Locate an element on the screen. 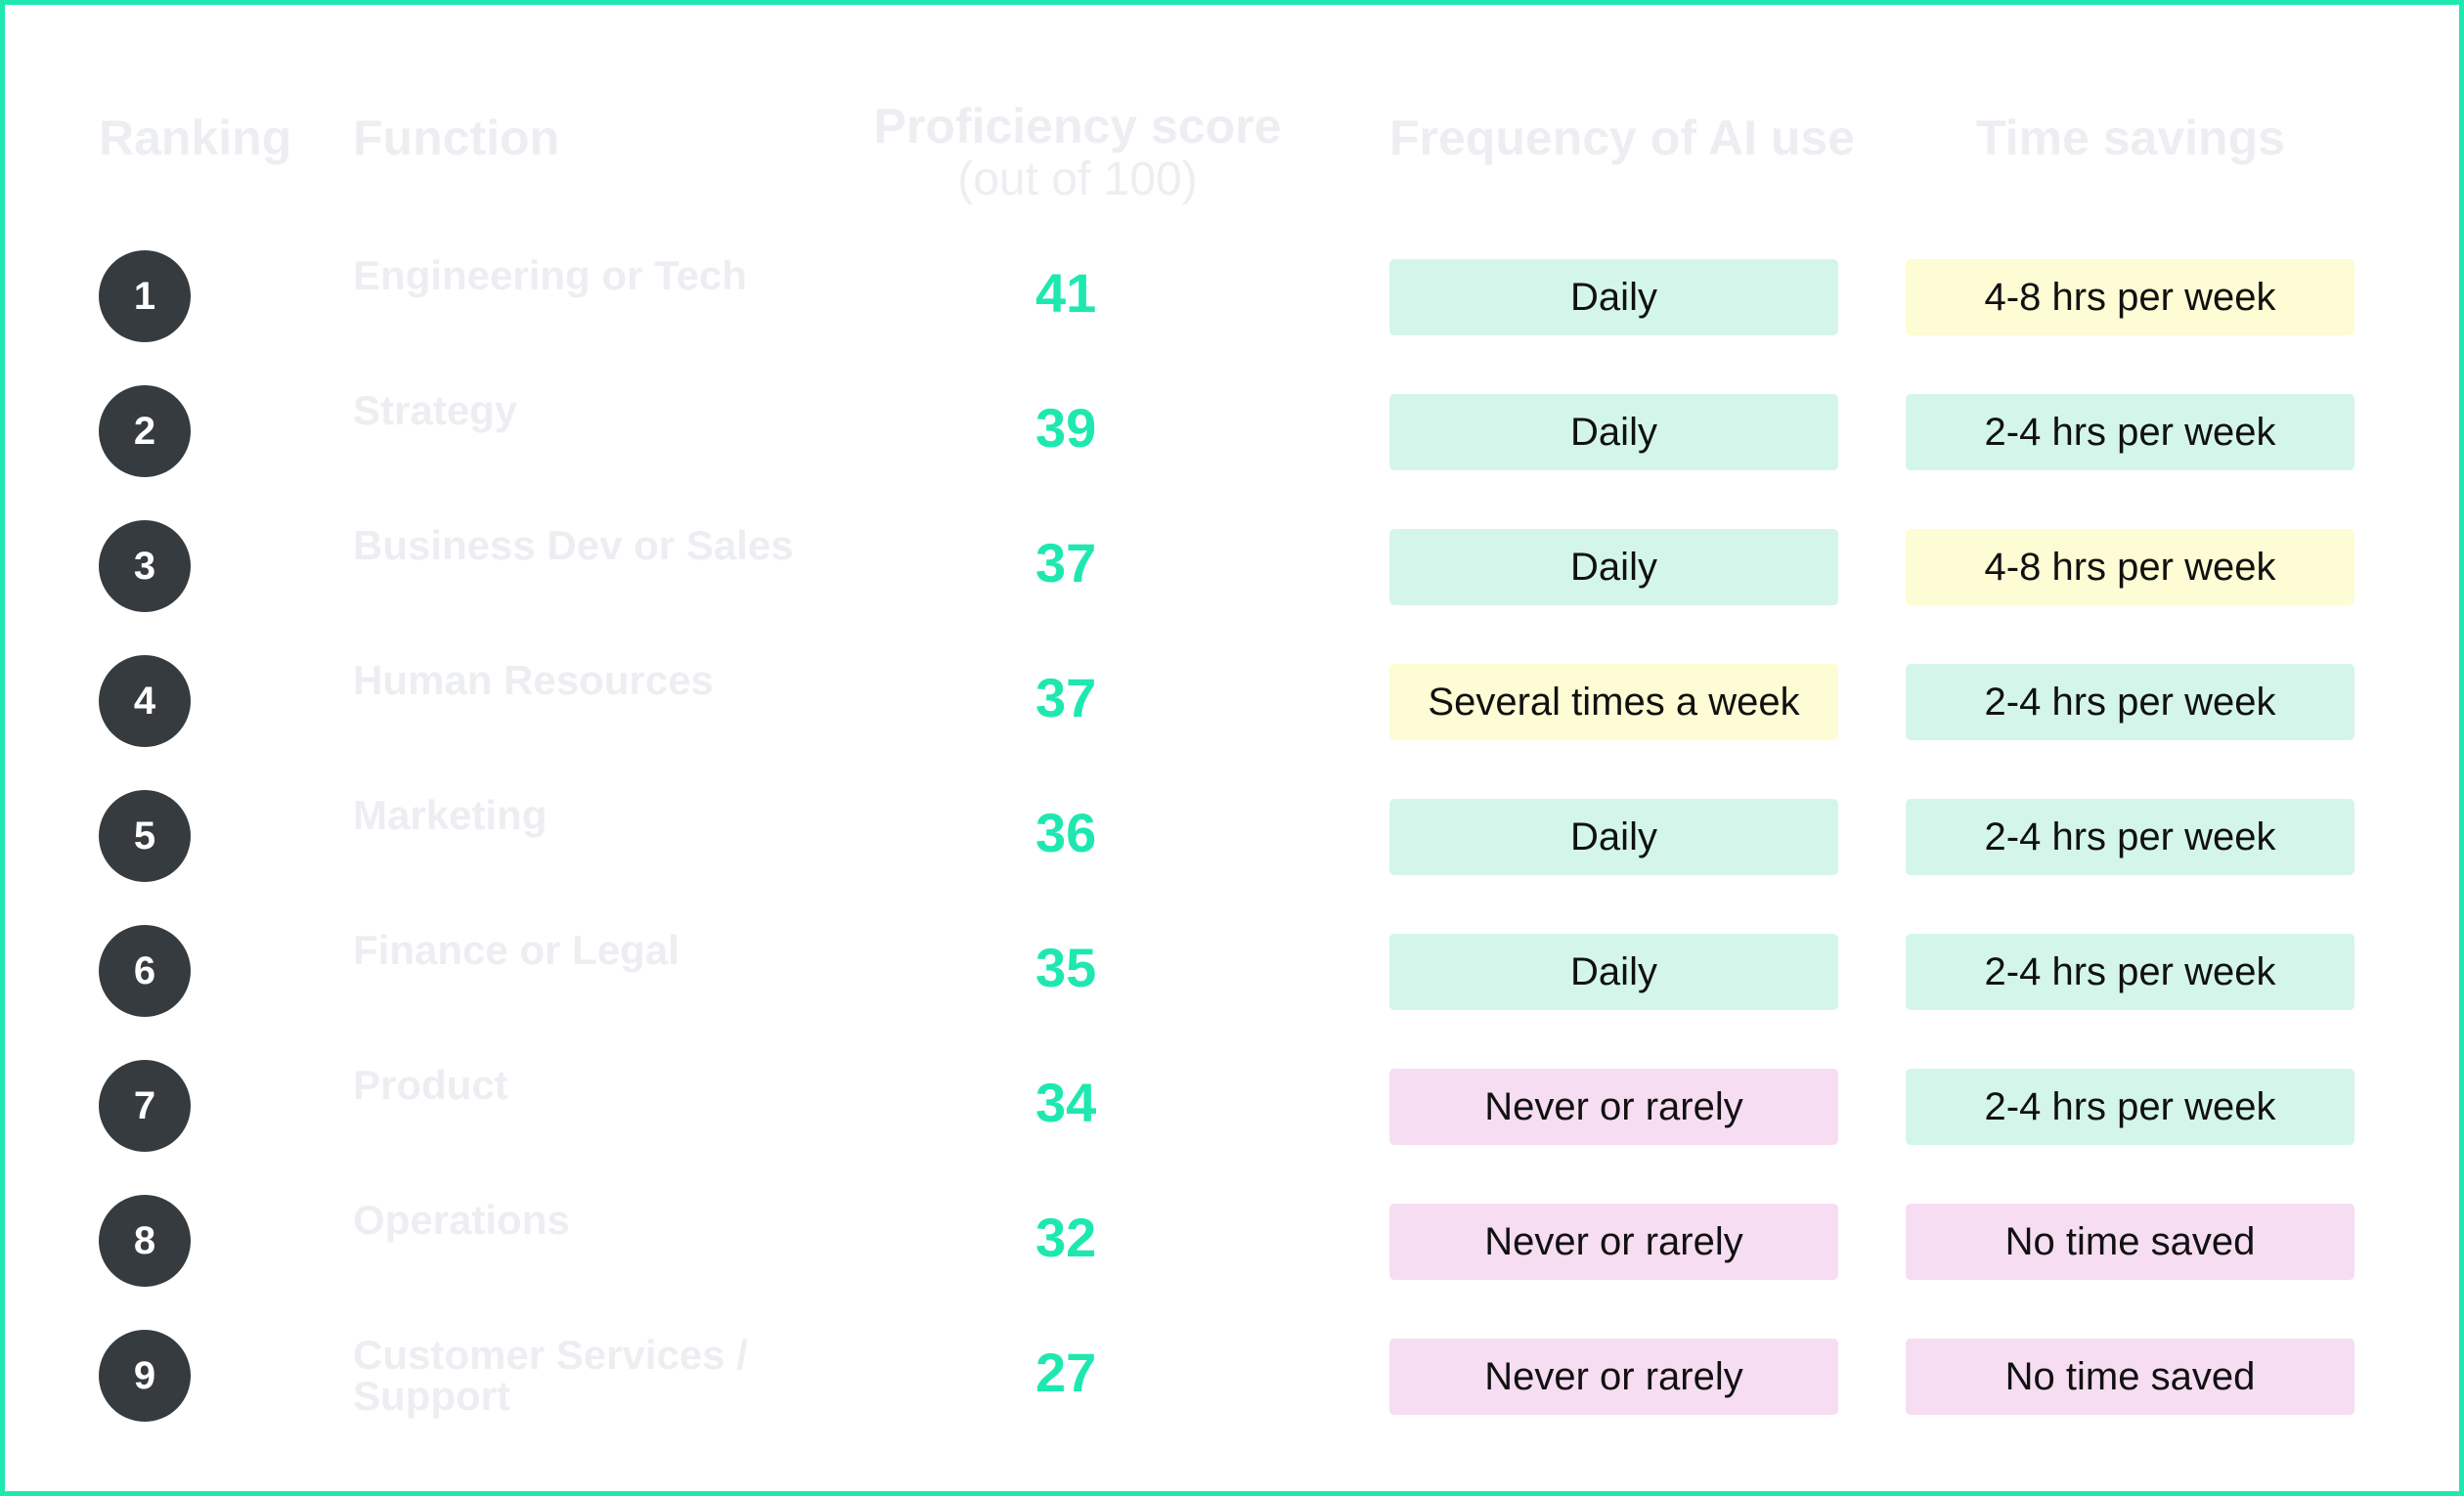 The width and height of the screenshot is (2464, 1496). table-row: 5 Marketing 36 Daily 2-4 hrs per week is located at coordinates (1234, 836).